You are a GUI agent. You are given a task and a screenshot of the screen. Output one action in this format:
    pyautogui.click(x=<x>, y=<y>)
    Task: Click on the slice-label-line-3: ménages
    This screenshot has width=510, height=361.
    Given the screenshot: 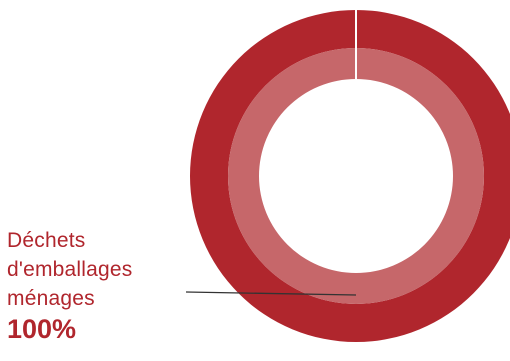 What is the action you would take?
    pyautogui.click(x=51, y=298)
    